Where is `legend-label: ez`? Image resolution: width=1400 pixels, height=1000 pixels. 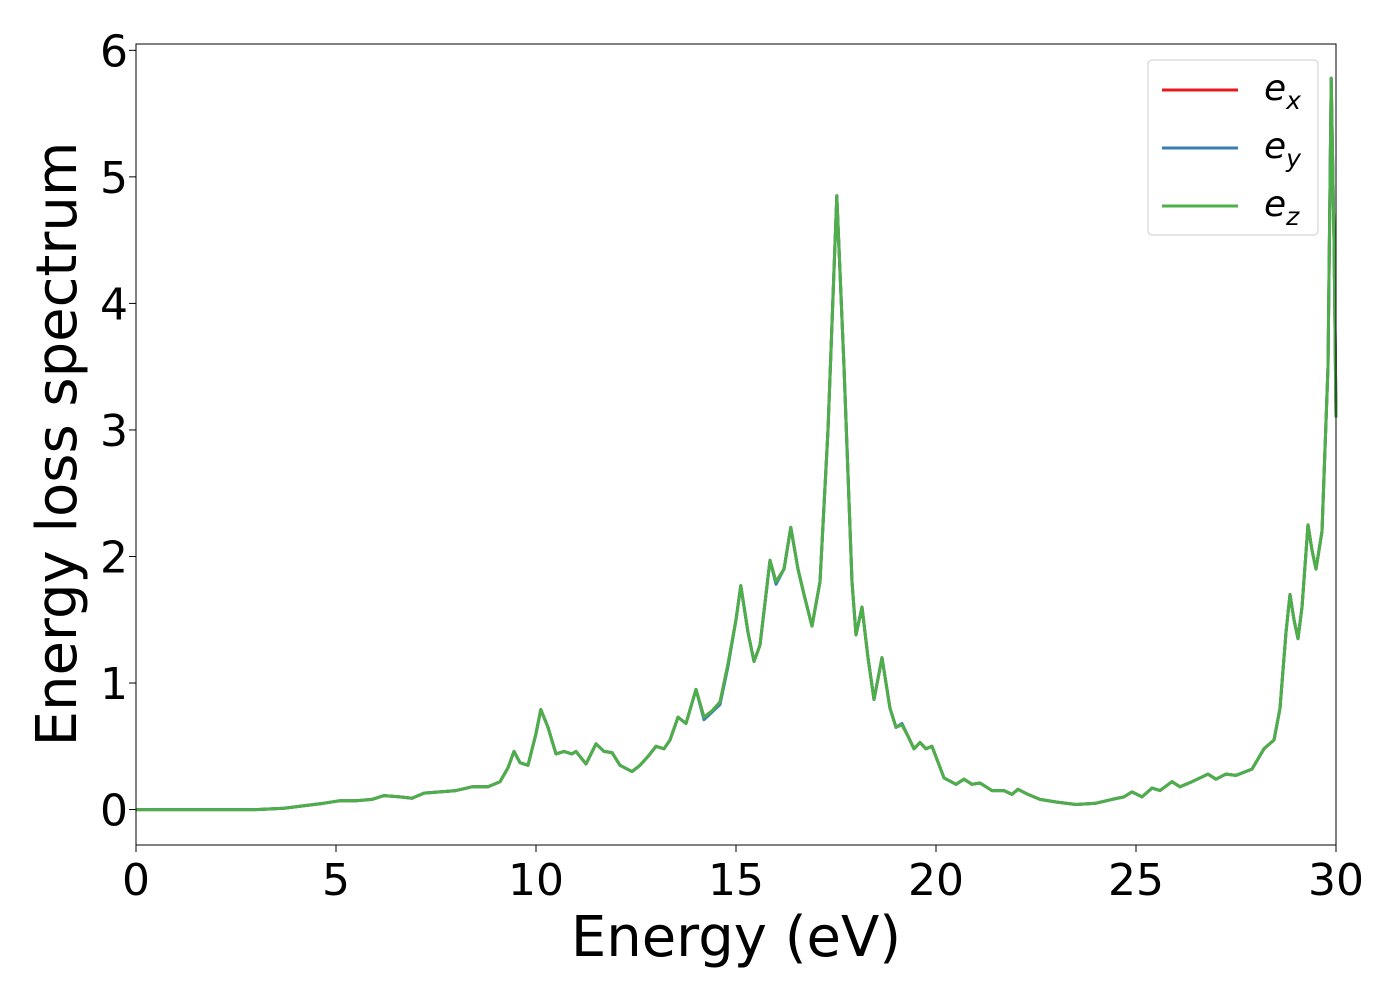 legend-label: ez is located at coordinates (1282, 207).